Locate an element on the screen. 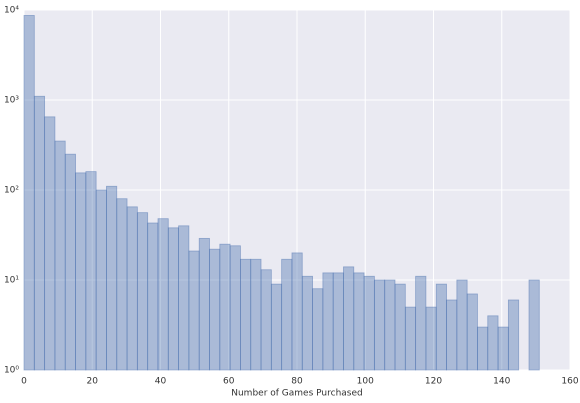  y-tick-label: 10³ is located at coordinates (11, 101).